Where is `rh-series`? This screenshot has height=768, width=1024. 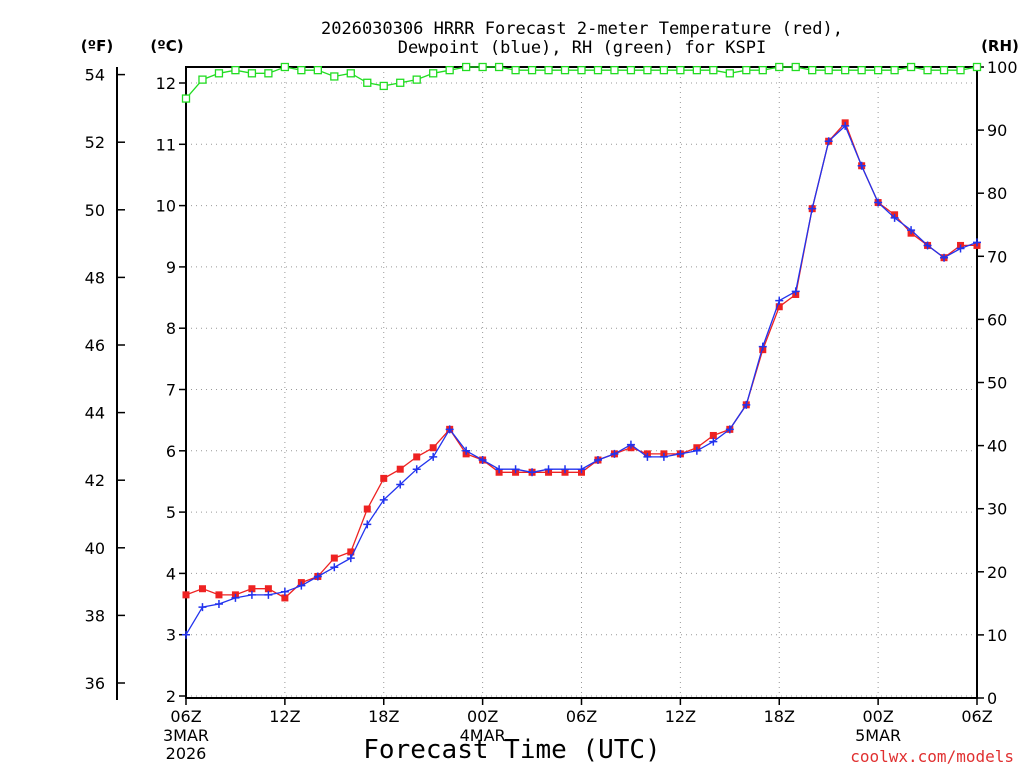
rh-series is located at coordinates (581, 82).